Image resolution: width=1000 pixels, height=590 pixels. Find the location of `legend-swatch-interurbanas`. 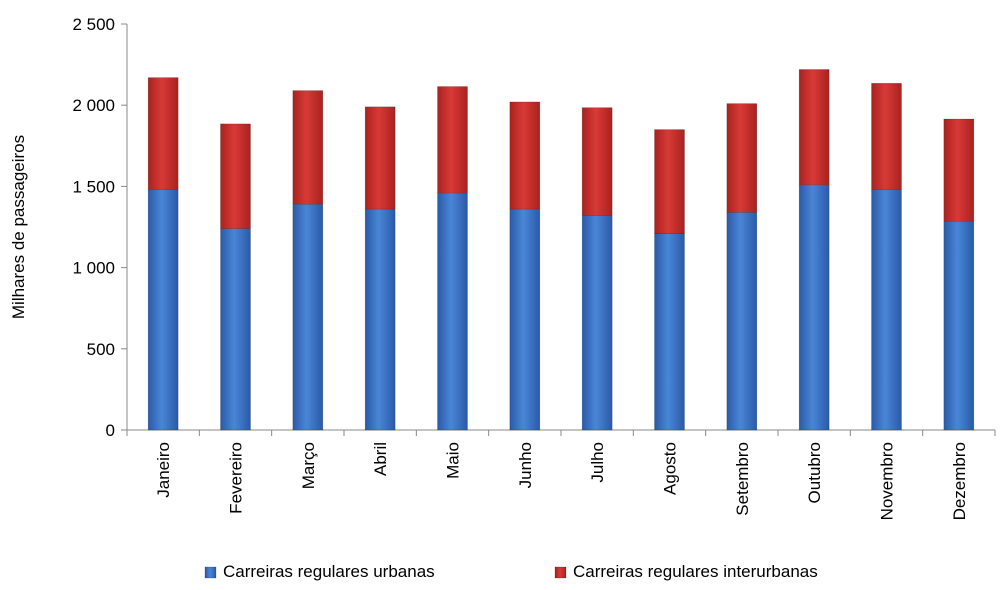

legend-swatch-interurbanas is located at coordinates (560, 572).